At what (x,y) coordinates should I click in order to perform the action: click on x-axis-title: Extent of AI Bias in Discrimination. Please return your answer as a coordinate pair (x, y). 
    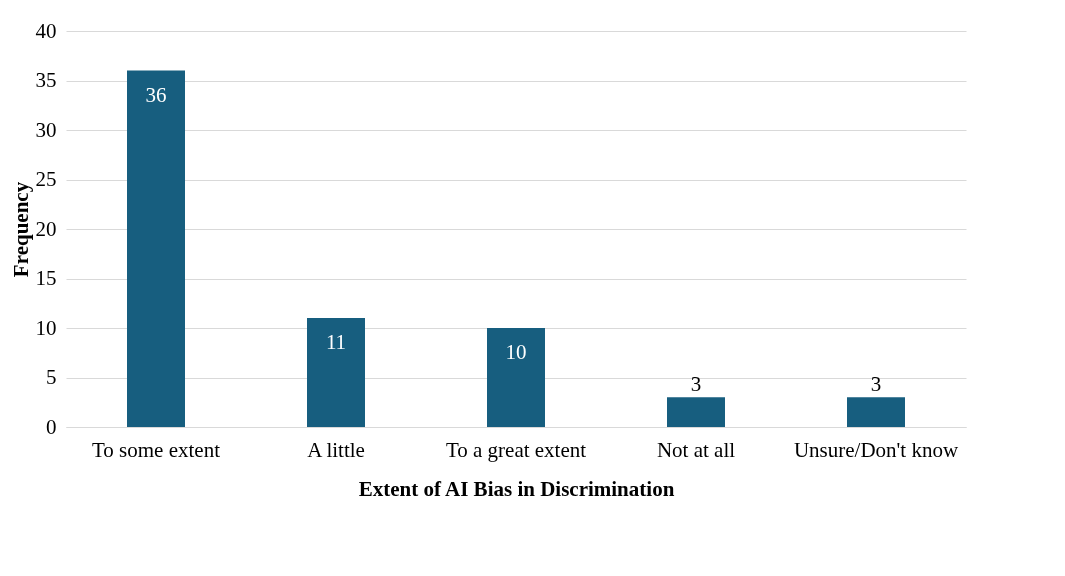
    Looking at the image, I should click on (516, 488).